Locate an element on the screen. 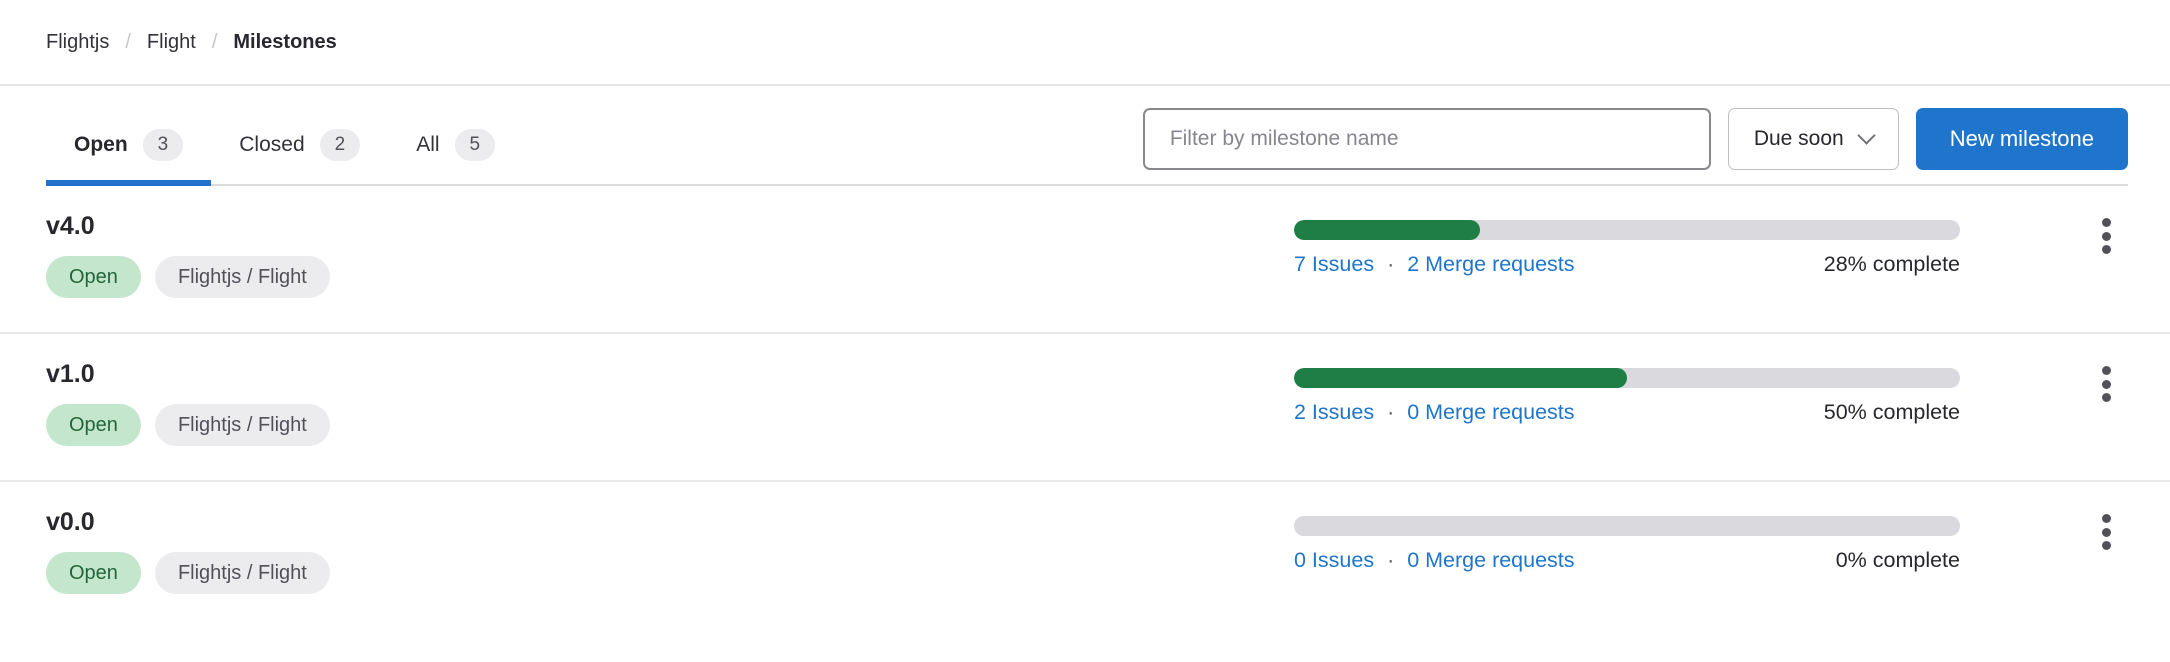  tab-open-label: Open is located at coordinates (101, 144).